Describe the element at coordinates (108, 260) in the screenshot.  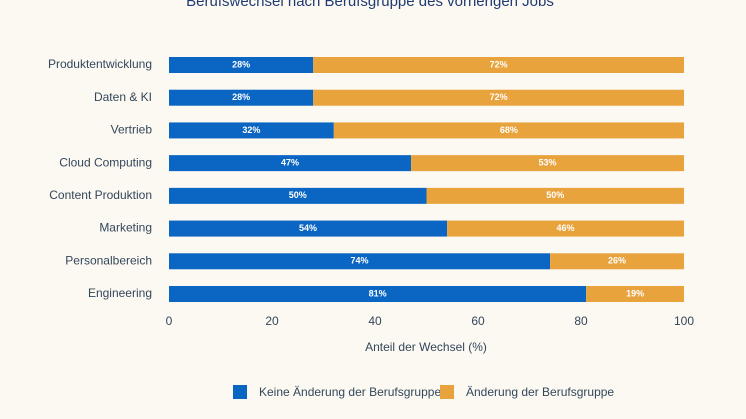
I see `y-tick-label: Personalbereich` at that location.